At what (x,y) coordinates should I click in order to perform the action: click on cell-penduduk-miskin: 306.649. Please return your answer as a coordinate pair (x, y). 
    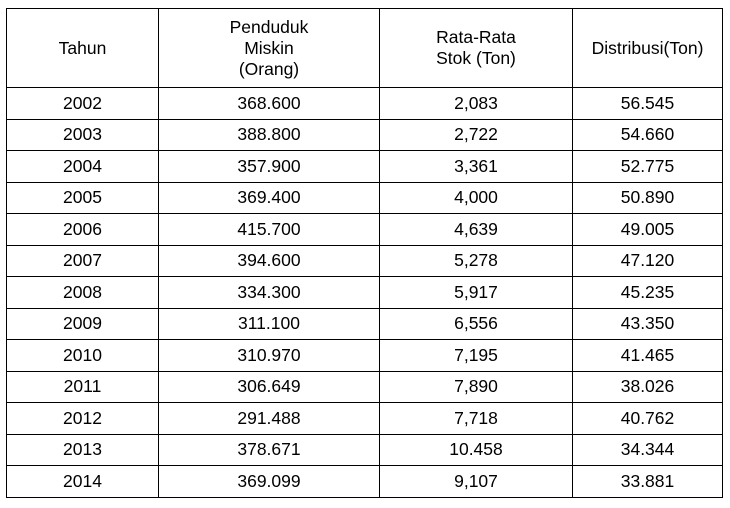
    Looking at the image, I should click on (269, 386).